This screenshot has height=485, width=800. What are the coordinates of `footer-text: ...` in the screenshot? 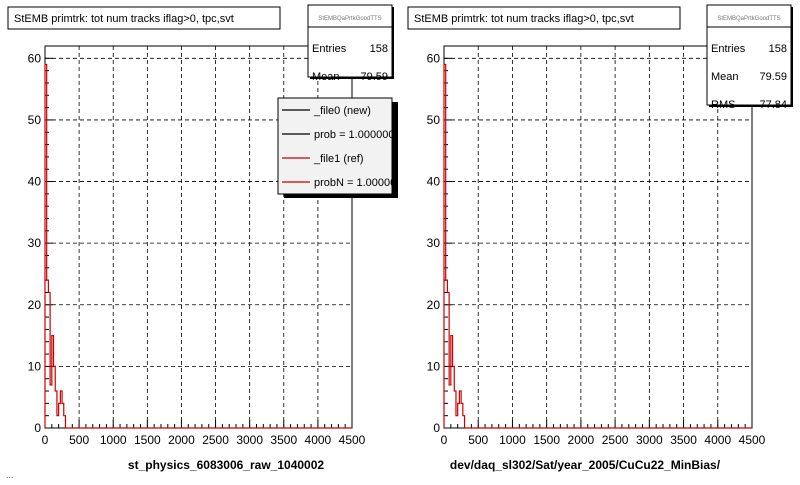 It's located at (10, 475).